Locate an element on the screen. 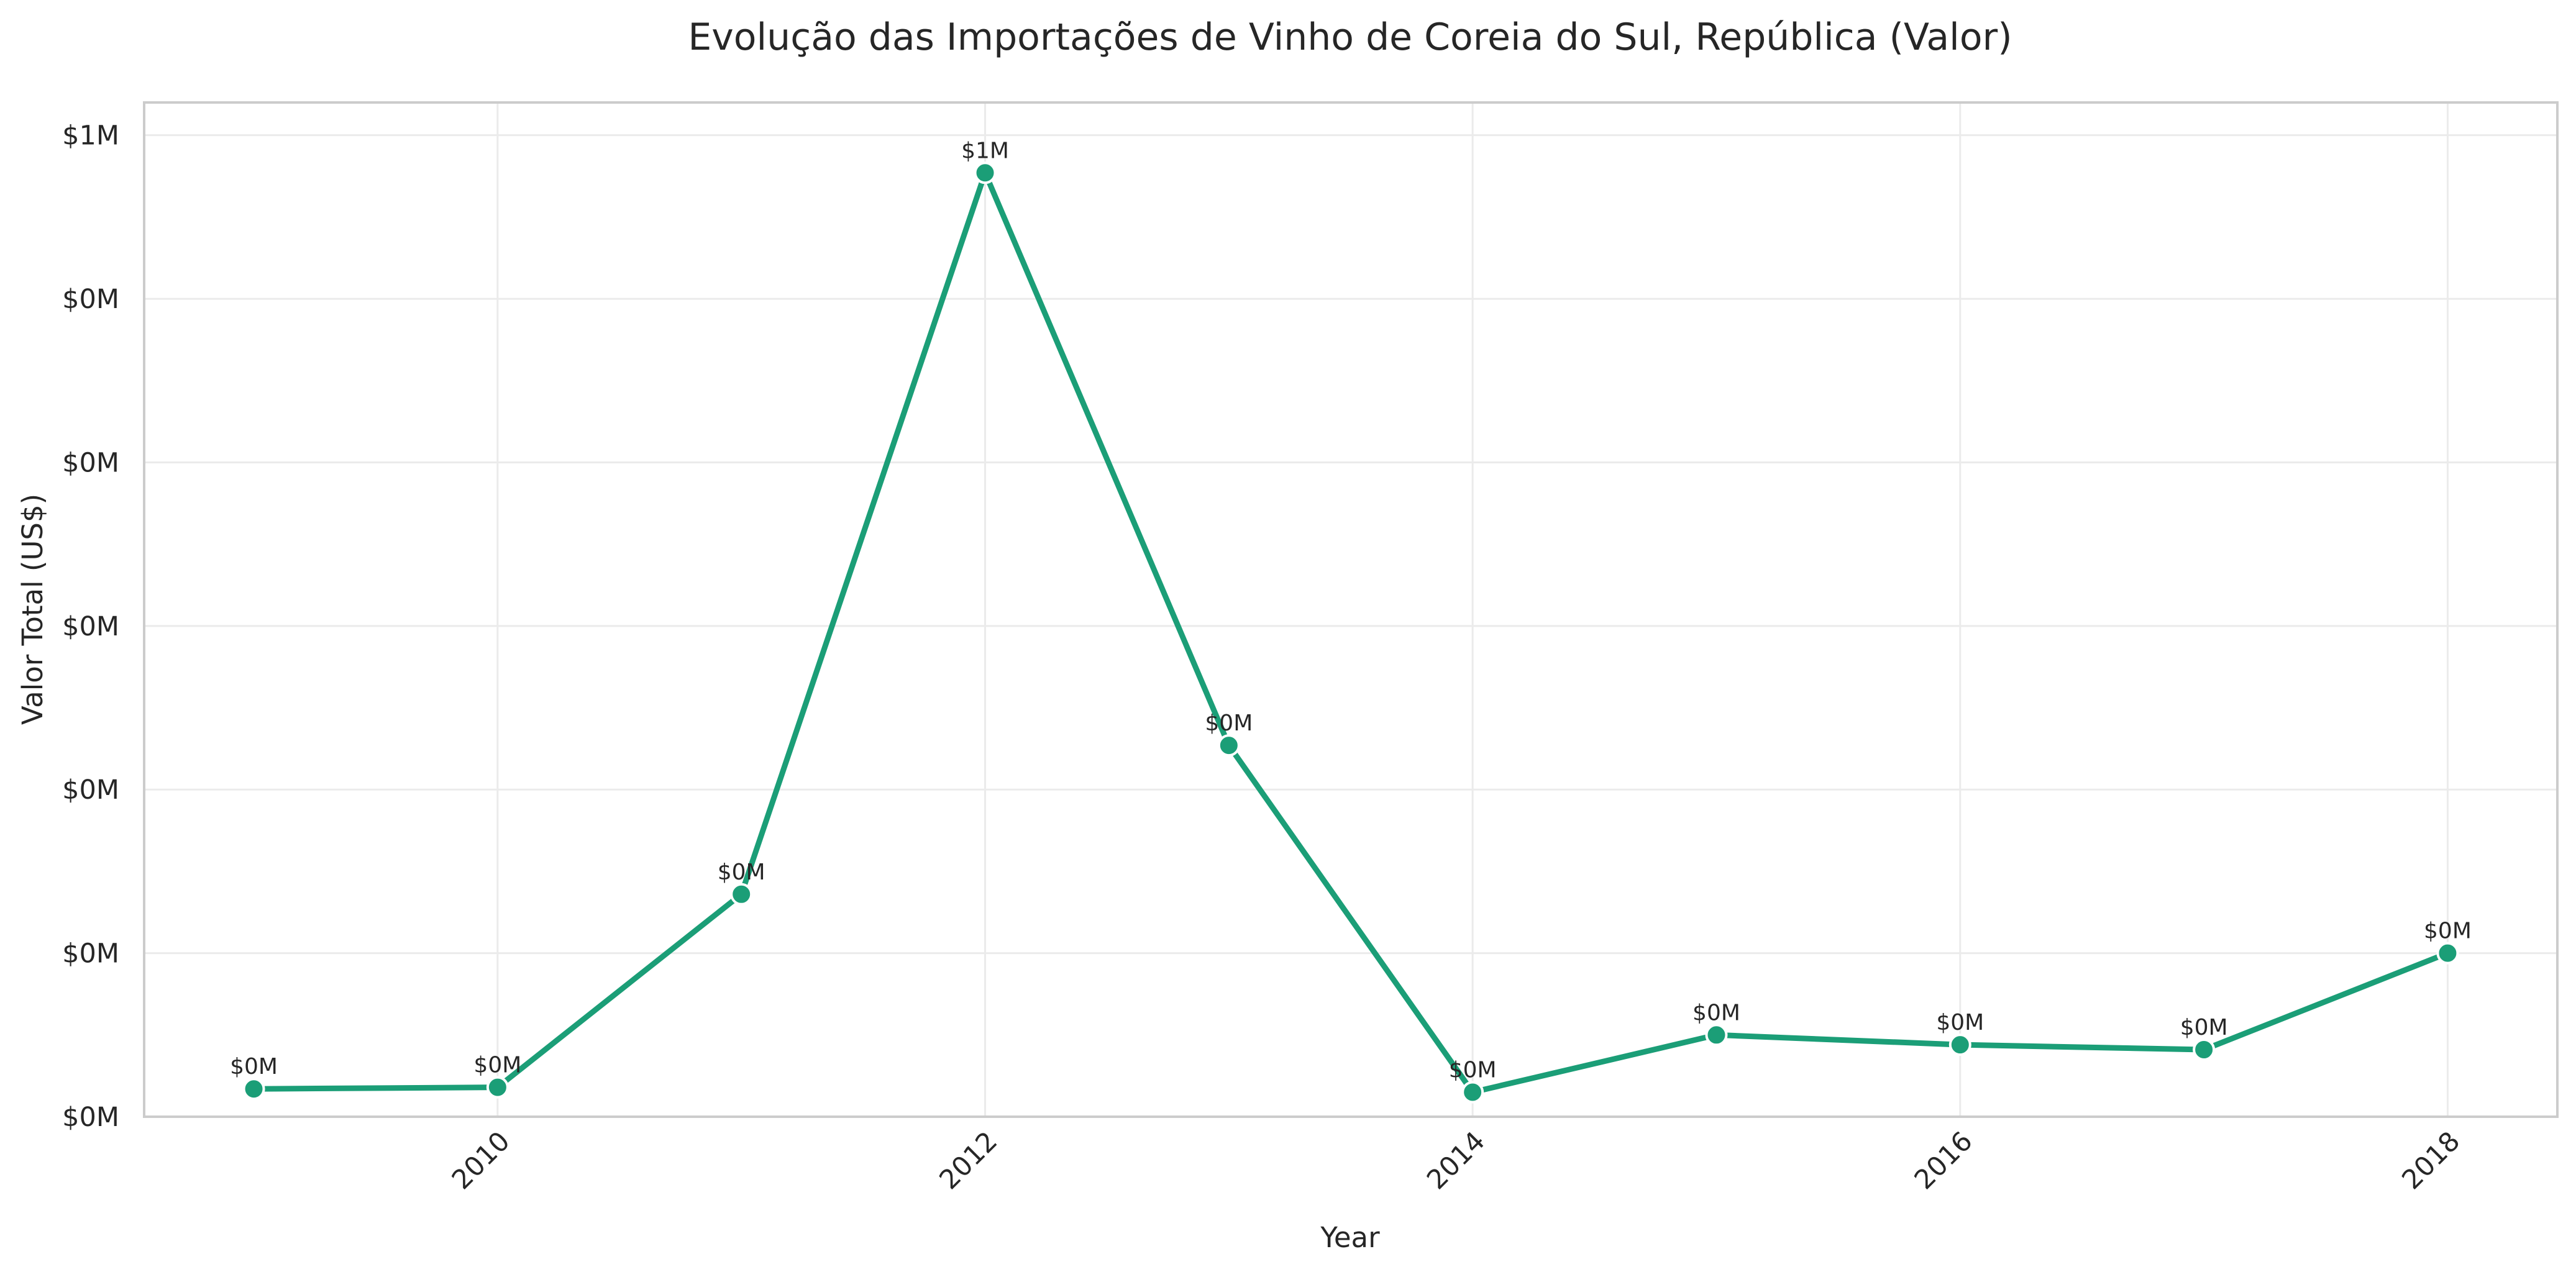 This screenshot has height=1272, width=2576. x-axis-ticks: 2010 2012 2014 2016 2018 is located at coordinates (1456, 1160).